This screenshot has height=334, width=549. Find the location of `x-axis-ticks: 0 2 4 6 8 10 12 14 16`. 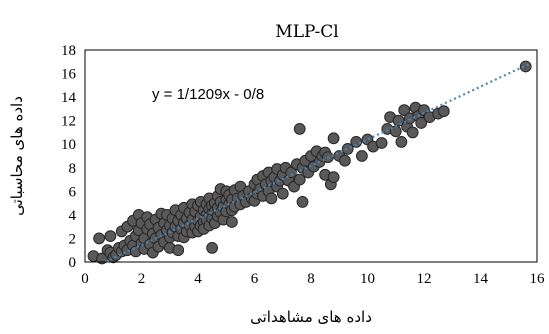

x-axis-ticks: 0 2 4 6 8 10 12 14 16 is located at coordinates (313, 279).